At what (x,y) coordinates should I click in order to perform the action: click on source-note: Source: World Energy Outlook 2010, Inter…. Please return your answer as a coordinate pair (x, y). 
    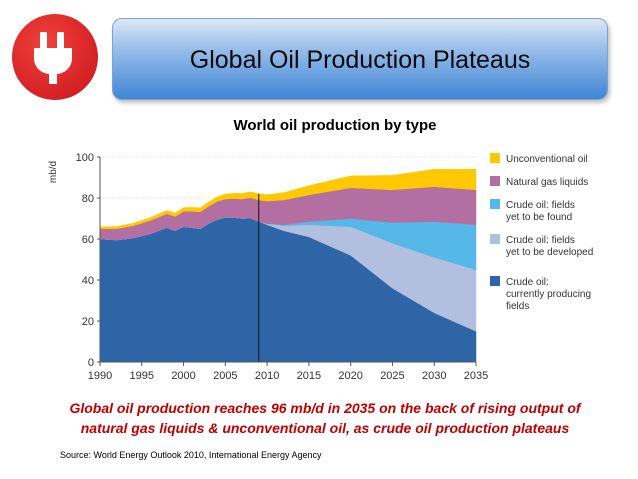
    Looking at the image, I should click on (191, 455).